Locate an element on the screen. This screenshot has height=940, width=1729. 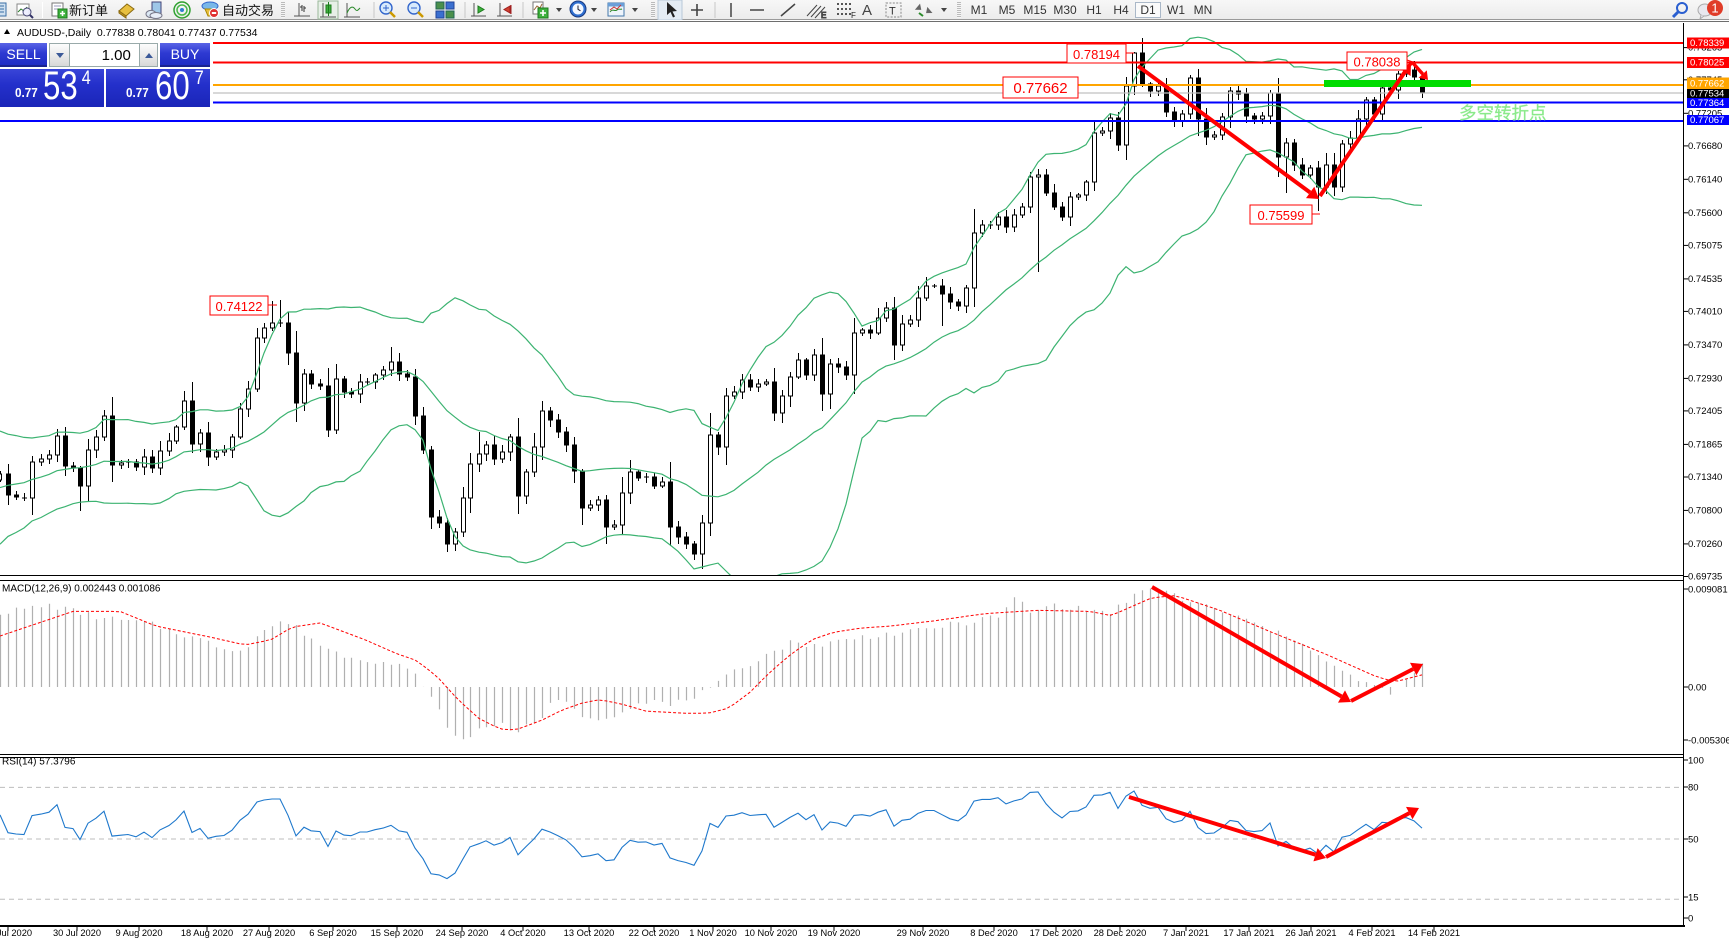
svg-text: 4 Oct 2020 is located at coordinates (522, 933).